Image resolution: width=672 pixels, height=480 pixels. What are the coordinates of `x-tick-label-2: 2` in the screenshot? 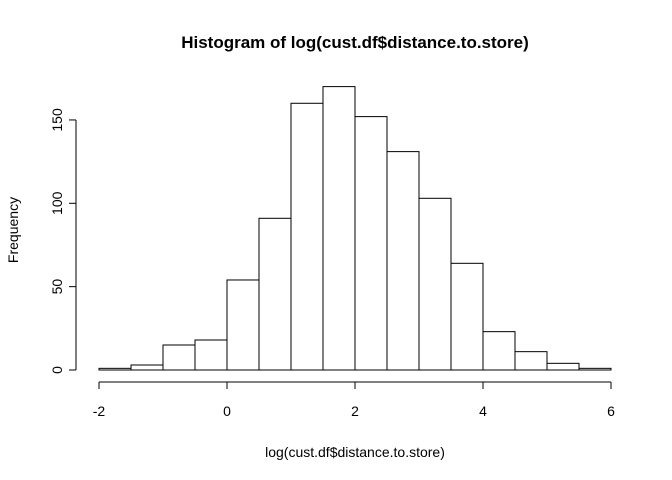 It's located at (355, 411).